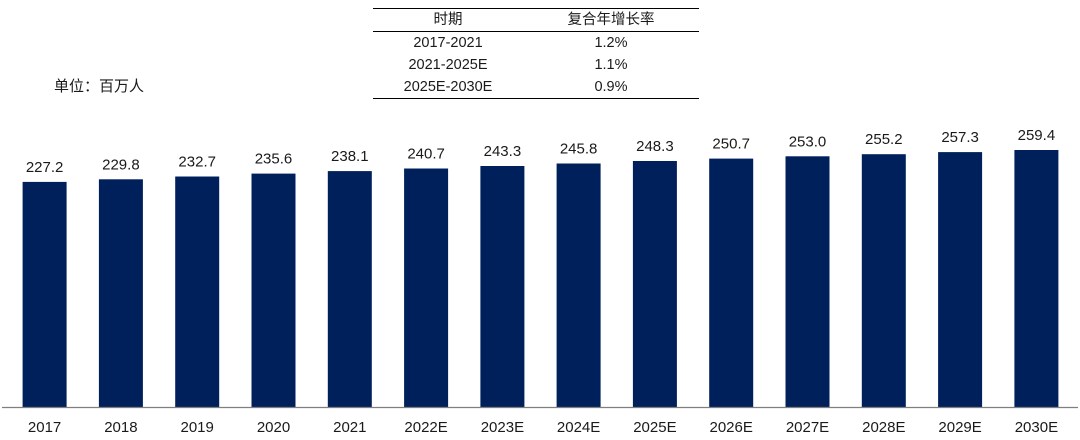 The height and width of the screenshot is (440, 1080). What do you see at coordinates (350, 156) in the screenshot?
I see `bar-value-label: 238.1` at bounding box center [350, 156].